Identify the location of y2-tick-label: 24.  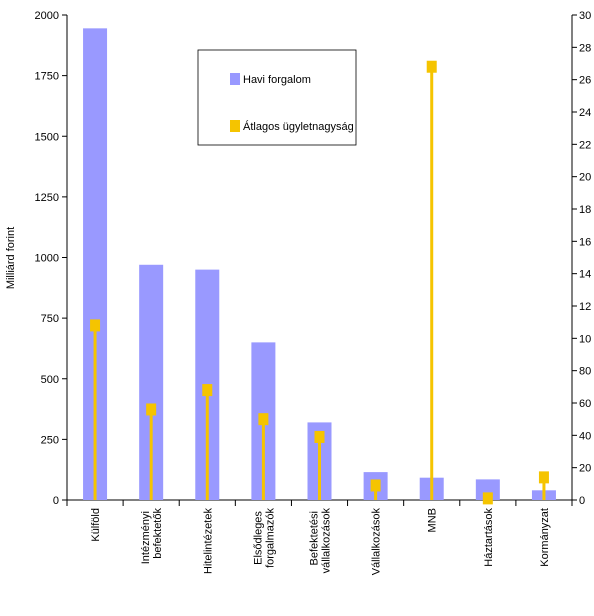
(585, 113).